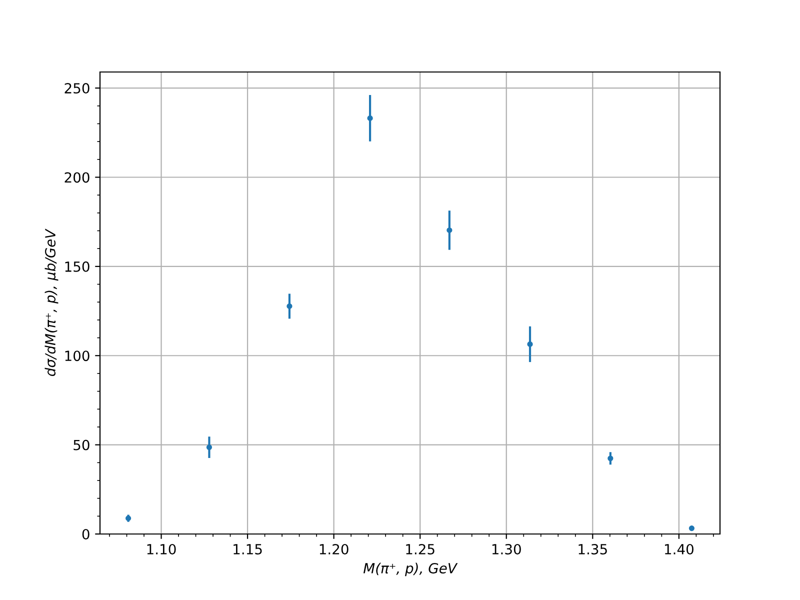 The height and width of the screenshot is (600, 800). I want to click on y-tick-label: 50, so click(82, 445).